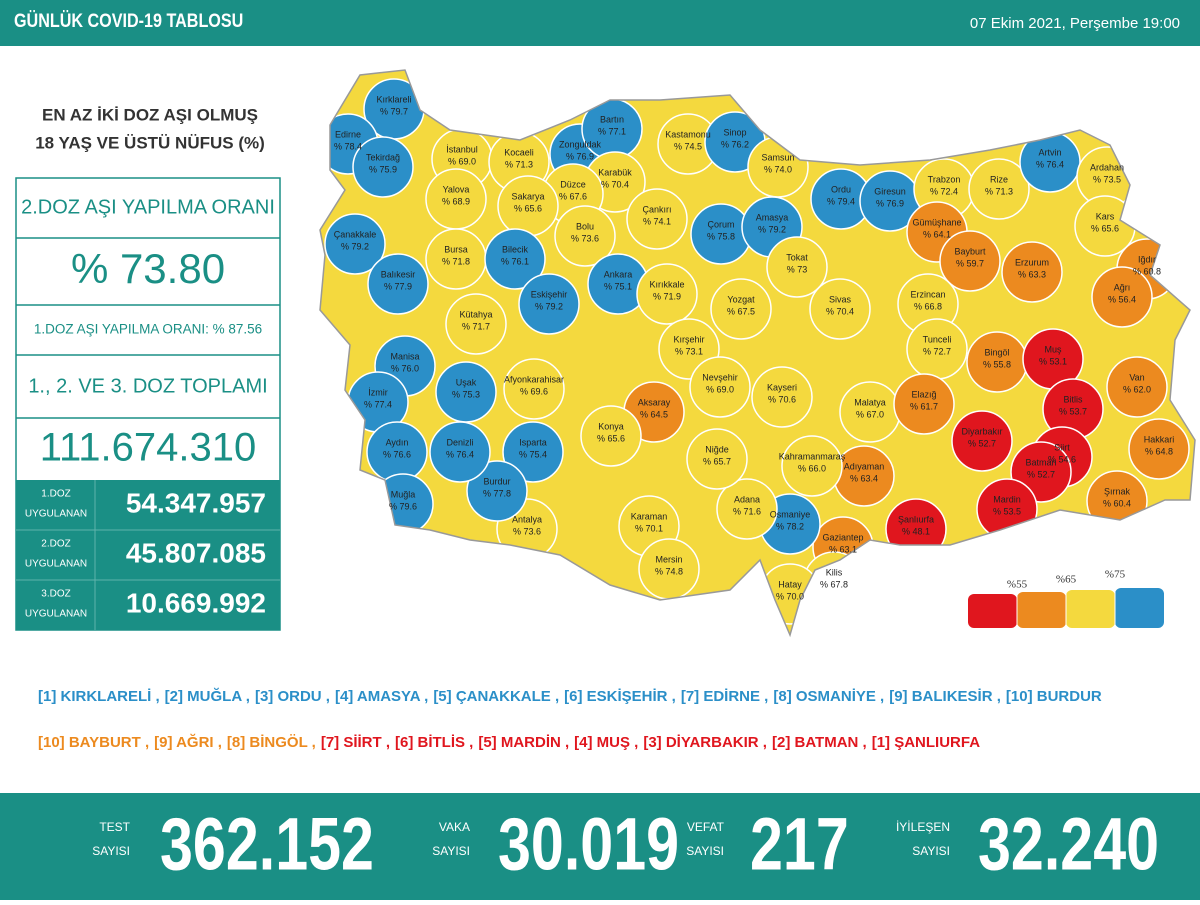 The image size is (1200, 905). What do you see at coordinates (812, 456) in the screenshot?
I see `province-name: Kahramanmaraş` at bounding box center [812, 456].